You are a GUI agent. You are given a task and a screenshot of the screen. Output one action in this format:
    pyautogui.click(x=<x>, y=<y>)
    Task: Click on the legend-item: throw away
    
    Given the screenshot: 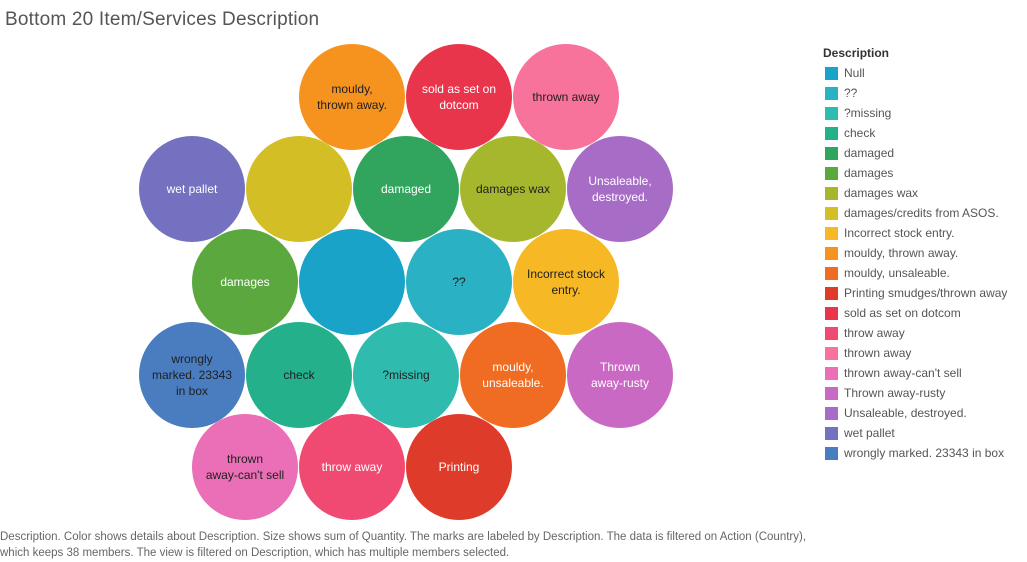 What is the action you would take?
    pyautogui.click(x=925, y=333)
    